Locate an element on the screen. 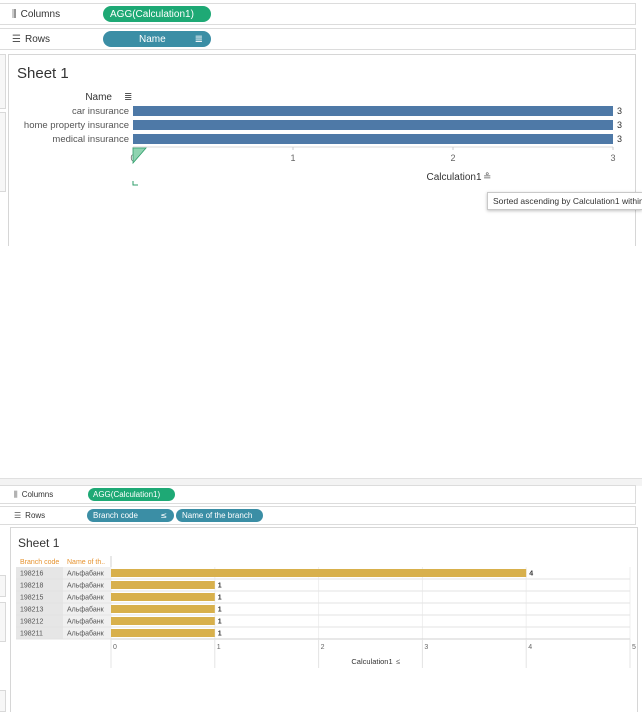  branch-code-cell: 198212 is located at coordinates (31, 622).